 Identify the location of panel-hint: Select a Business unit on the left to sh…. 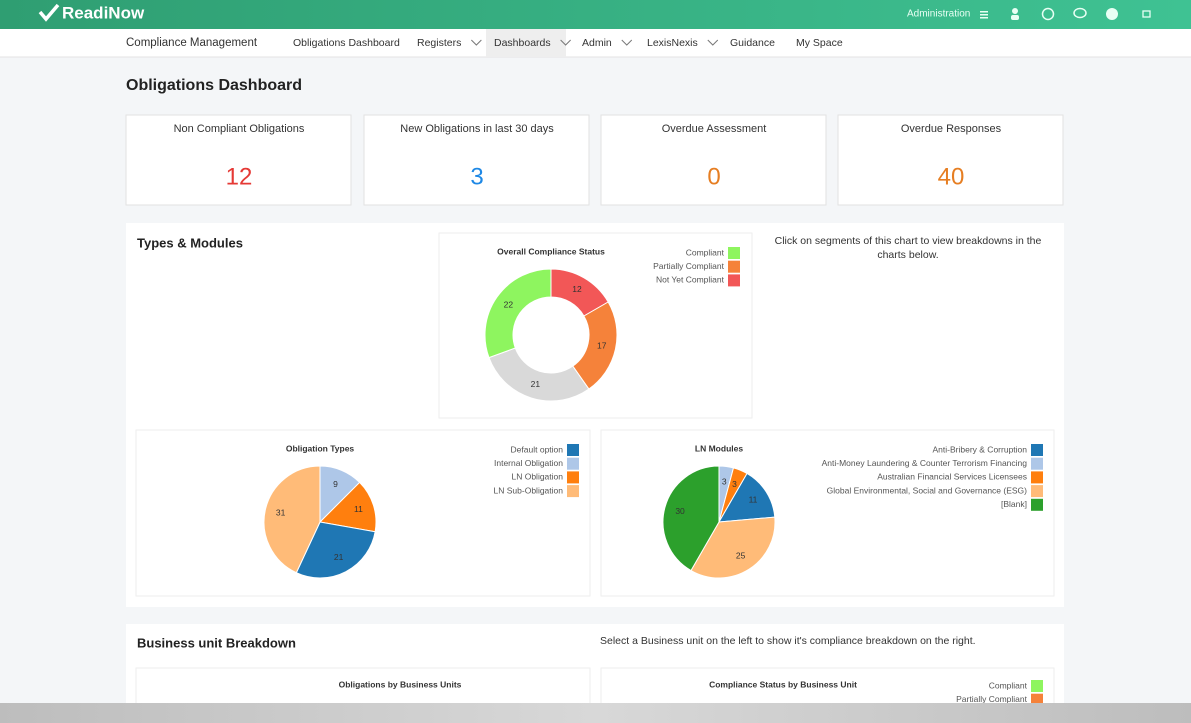
(788, 641).